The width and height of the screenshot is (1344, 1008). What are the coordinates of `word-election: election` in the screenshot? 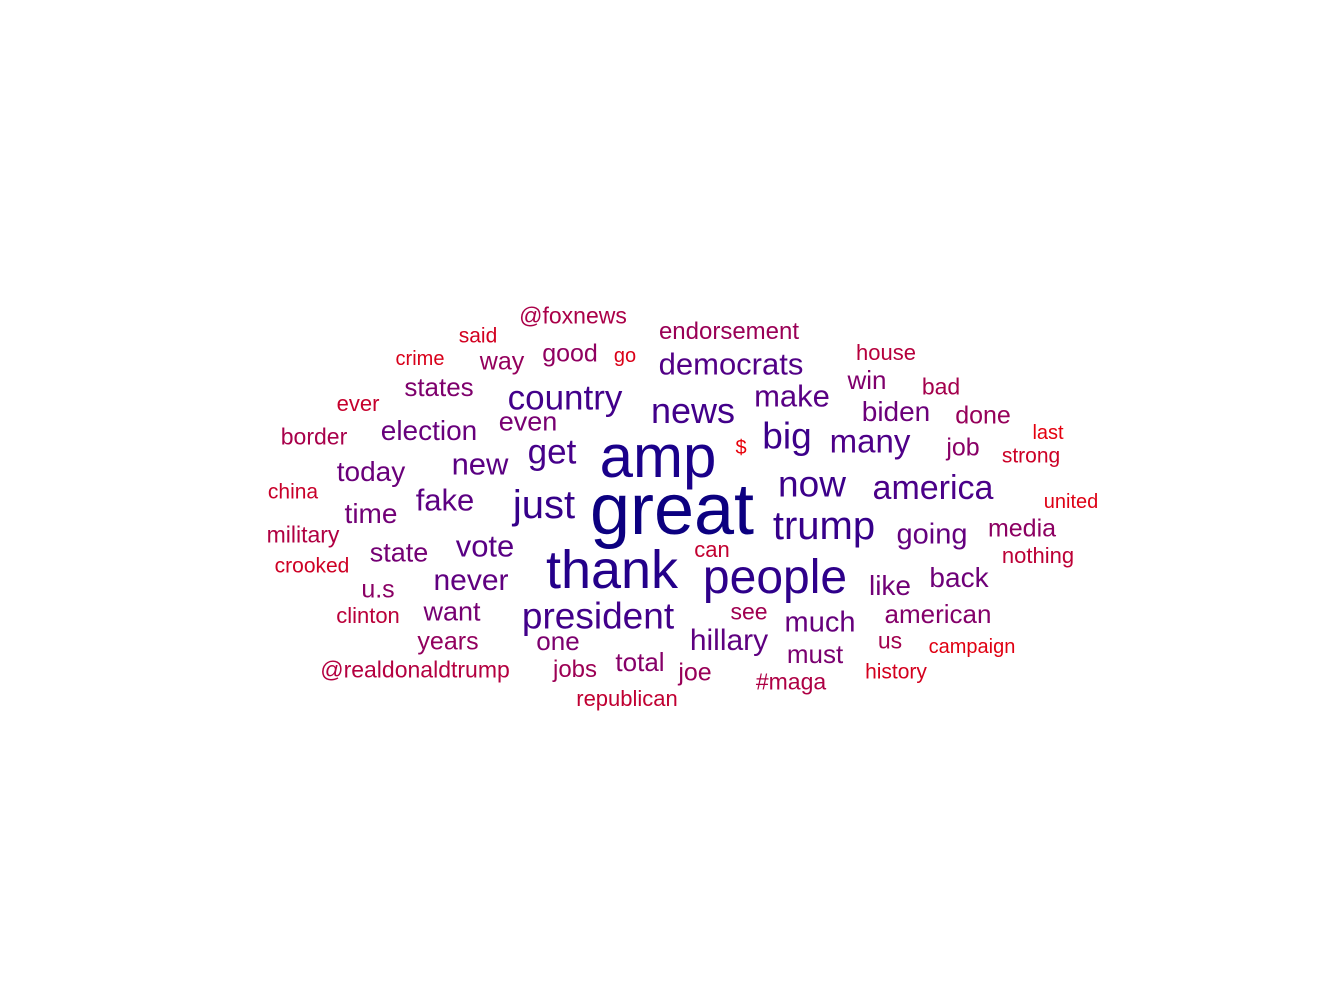 It's located at (429, 430).